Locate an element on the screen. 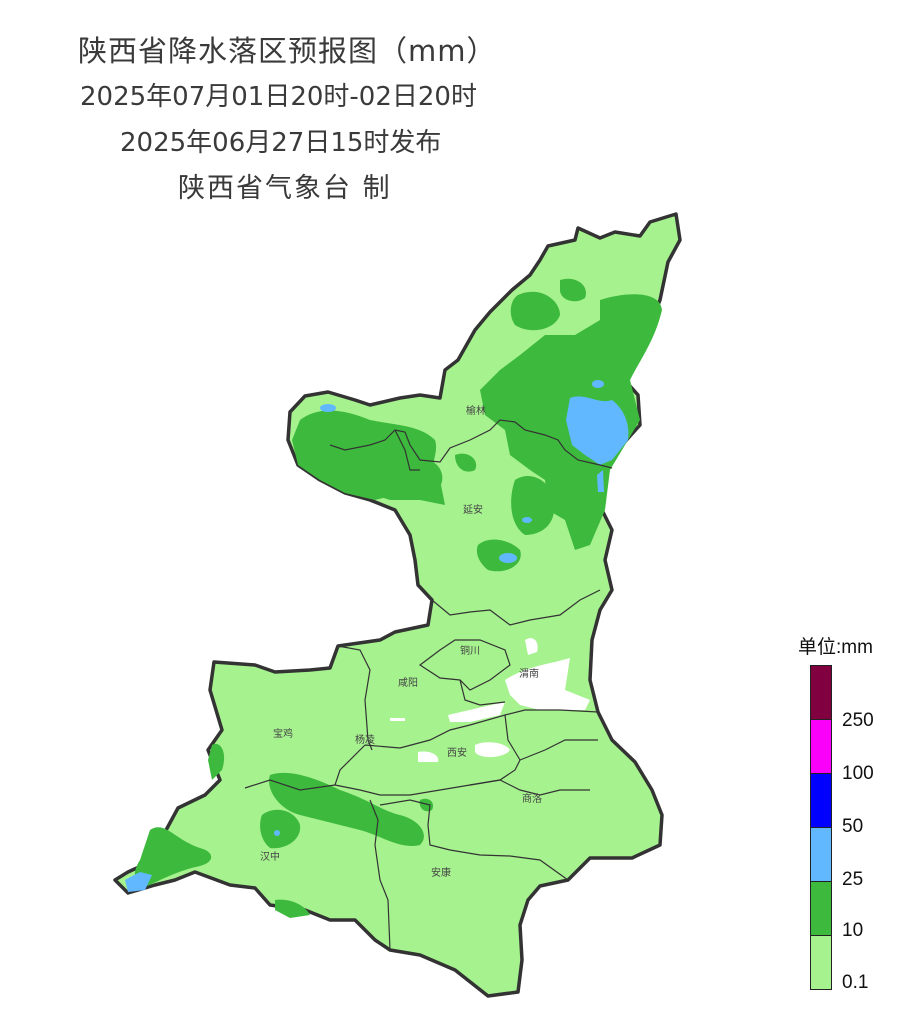 The width and height of the screenshot is (900, 1020). city-label-shangluo: 商洛 is located at coordinates (532, 798).